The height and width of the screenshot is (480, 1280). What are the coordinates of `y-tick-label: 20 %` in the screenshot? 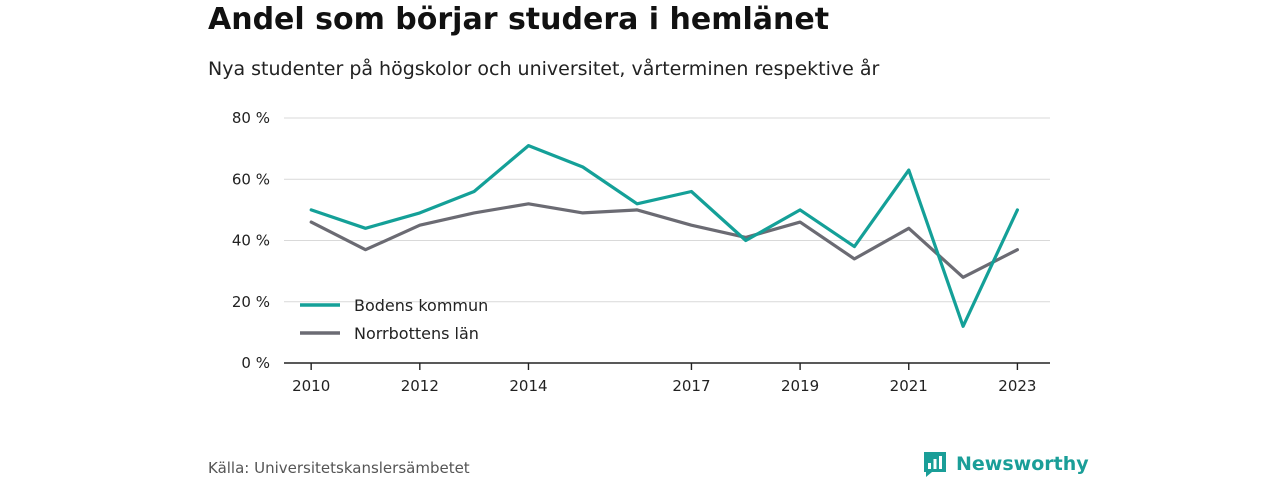 It's located at (251, 302).